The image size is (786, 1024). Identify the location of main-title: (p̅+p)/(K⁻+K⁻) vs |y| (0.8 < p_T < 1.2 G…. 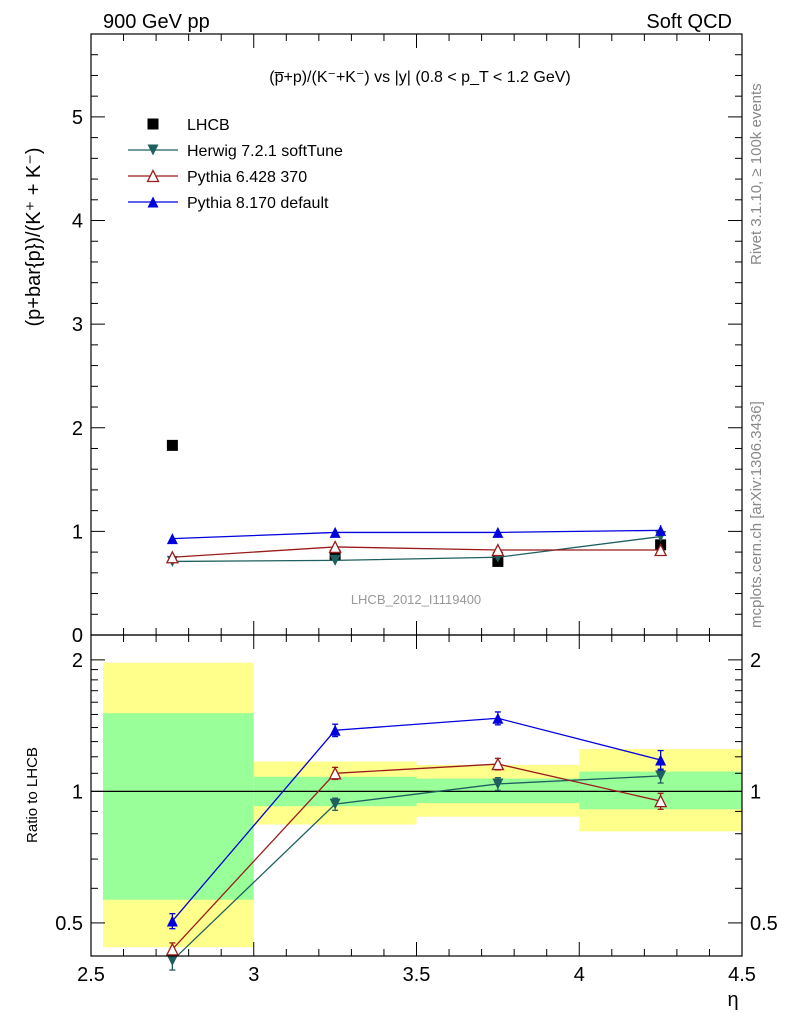
(419, 77).